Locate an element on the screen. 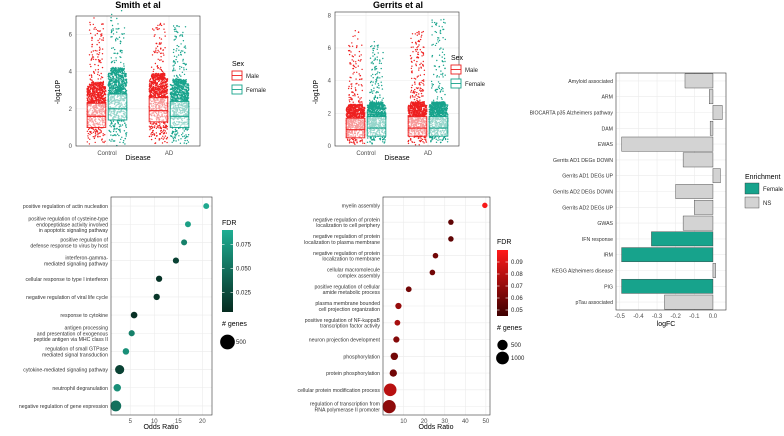 Image resolution: width=784 pixels, height=436 pixels. title-smith: Smith et al is located at coordinates (138, 5).